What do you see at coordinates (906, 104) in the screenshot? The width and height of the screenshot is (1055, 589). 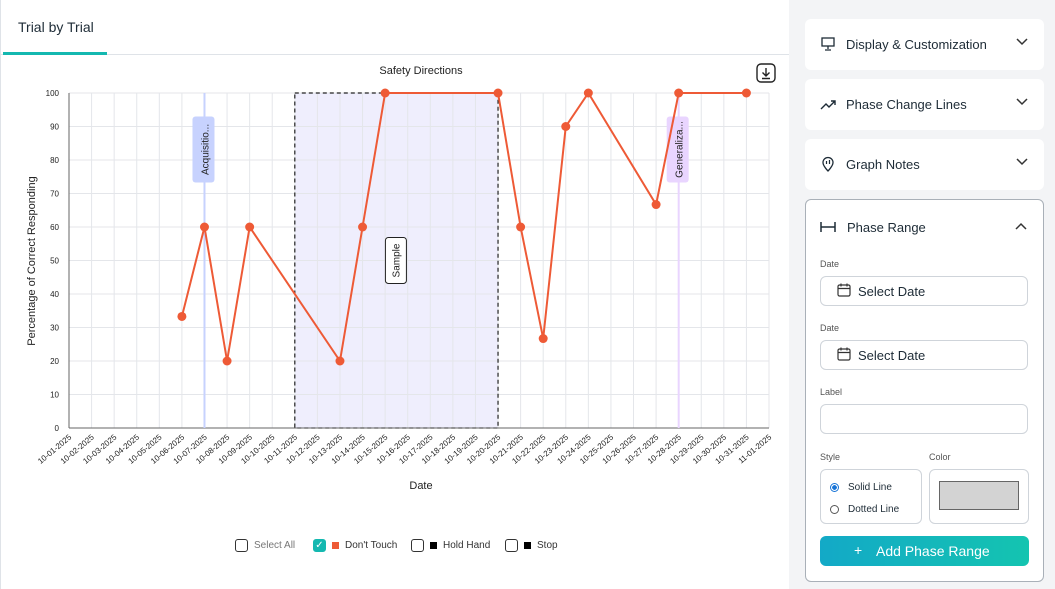 I see `card-label: Phase Change Lines` at bounding box center [906, 104].